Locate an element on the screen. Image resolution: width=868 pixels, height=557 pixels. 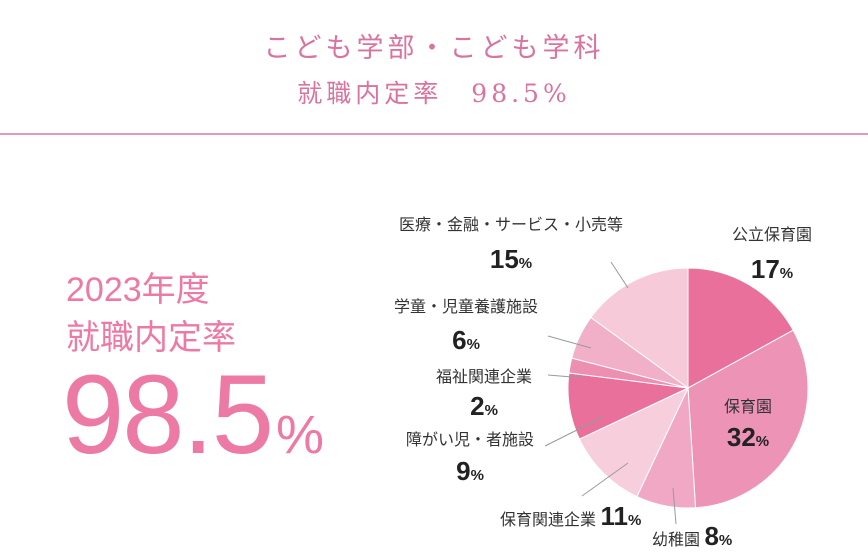
slice-value-label: 15% is located at coordinates (511, 259).